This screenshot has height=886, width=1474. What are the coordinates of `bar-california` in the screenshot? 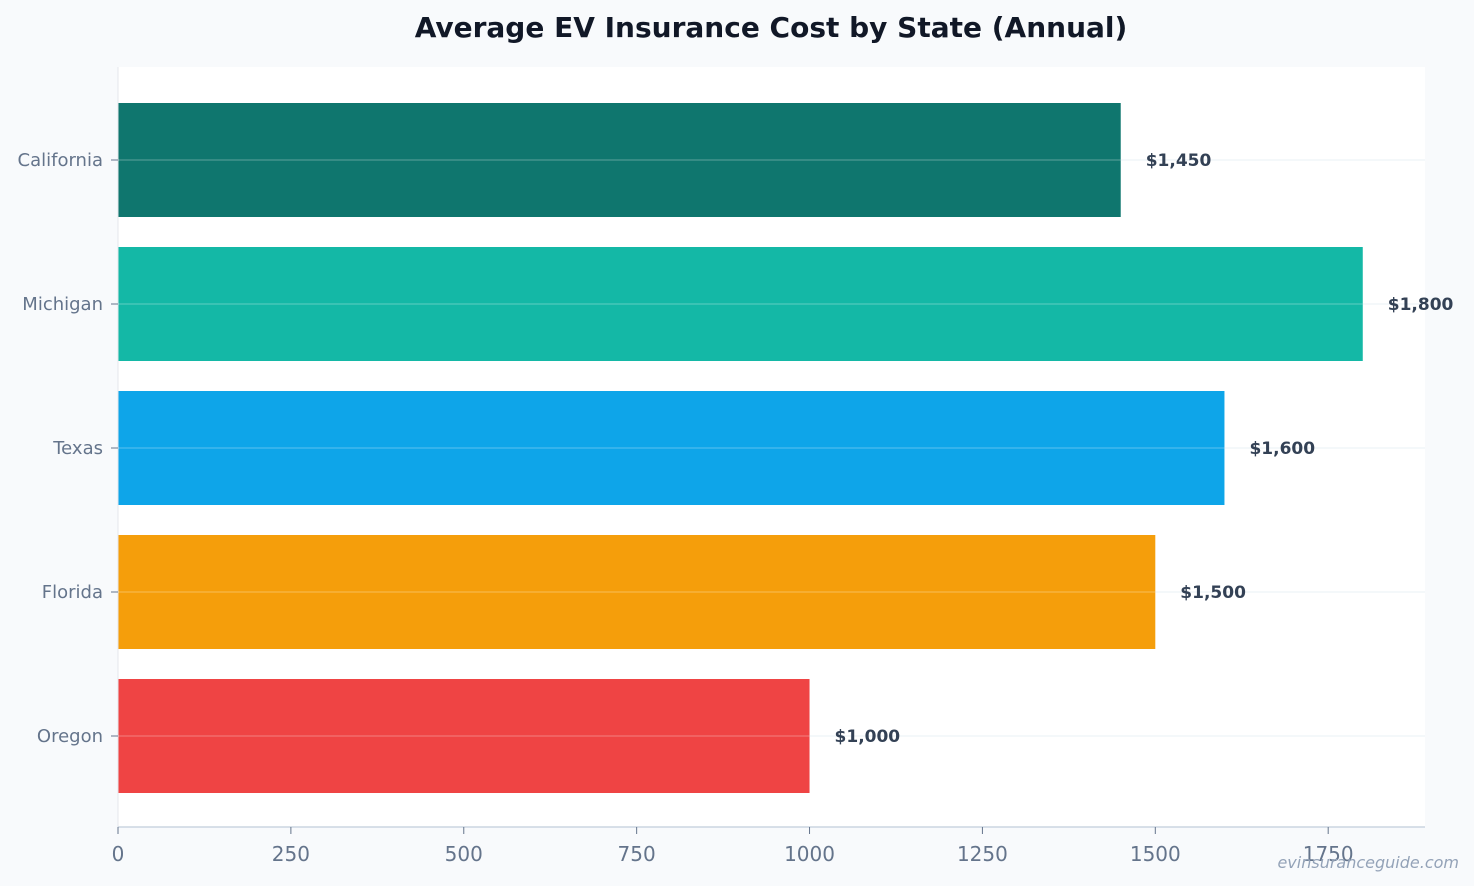 It's located at (619, 160).